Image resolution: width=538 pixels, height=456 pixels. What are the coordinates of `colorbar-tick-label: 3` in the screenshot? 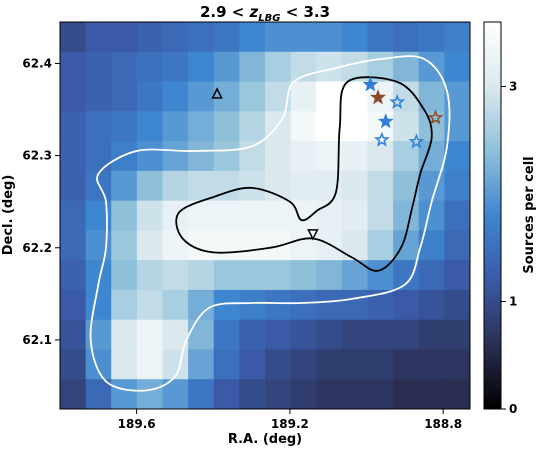 It's located at (513, 87).